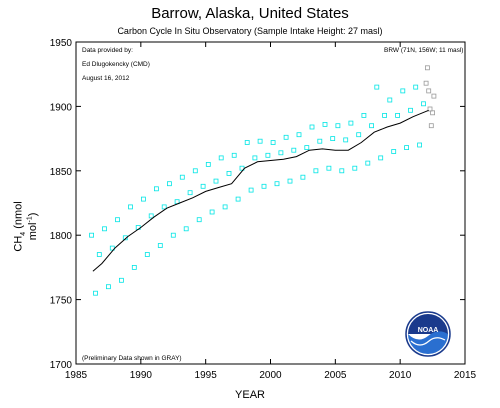 Image resolution: width=500 pixels, height=408 pixels. I want to click on y-tick-label: 1900, so click(61, 107).